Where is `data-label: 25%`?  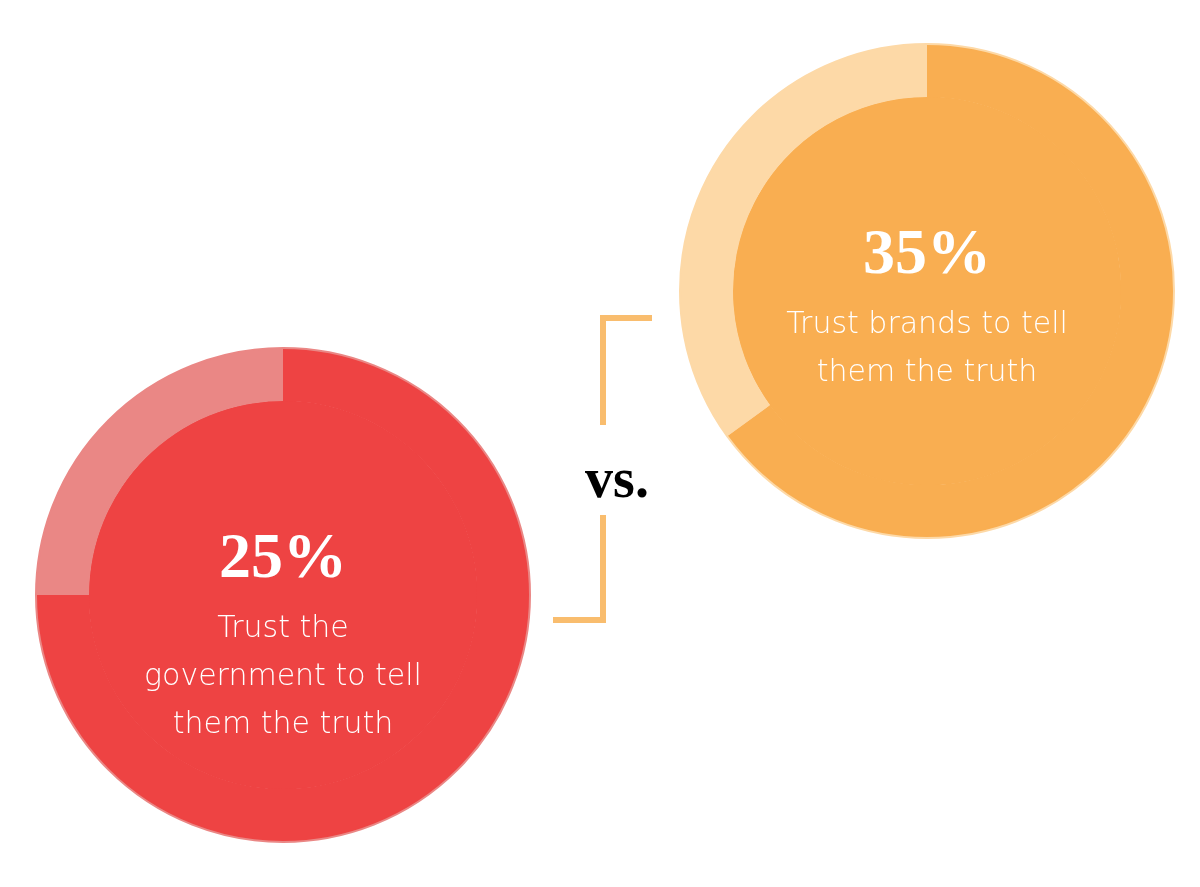
data-label: 25% is located at coordinates (283, 555).